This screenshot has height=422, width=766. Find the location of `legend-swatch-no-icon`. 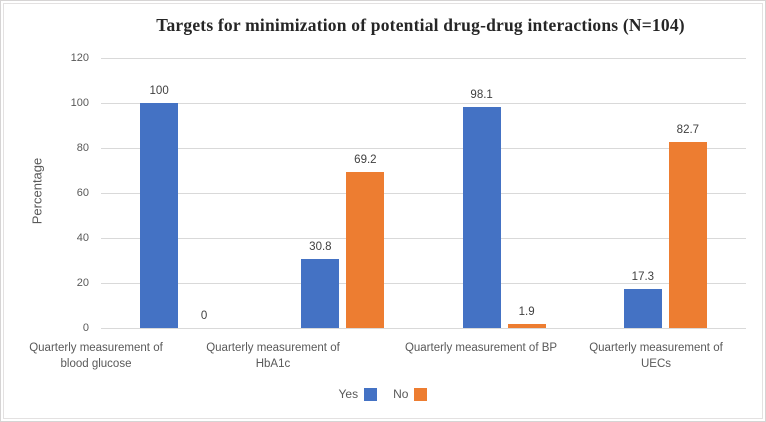

legend-swatch-no-icon is located at coordinates (421, 394).